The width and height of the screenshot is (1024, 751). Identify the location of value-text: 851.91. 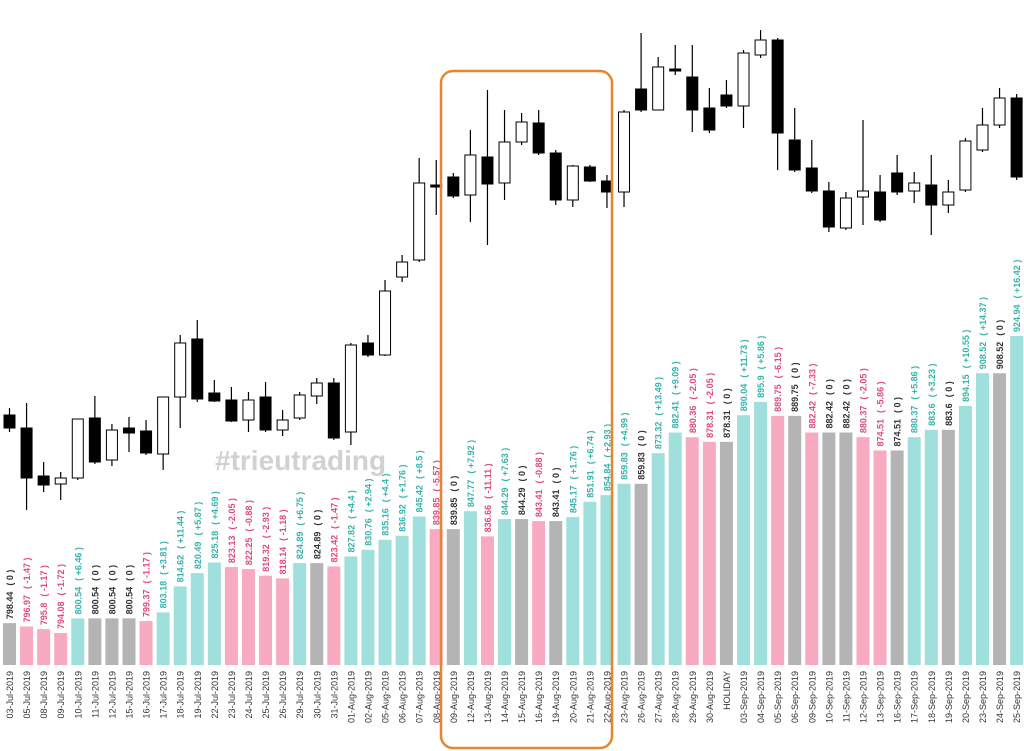
(590, 484).